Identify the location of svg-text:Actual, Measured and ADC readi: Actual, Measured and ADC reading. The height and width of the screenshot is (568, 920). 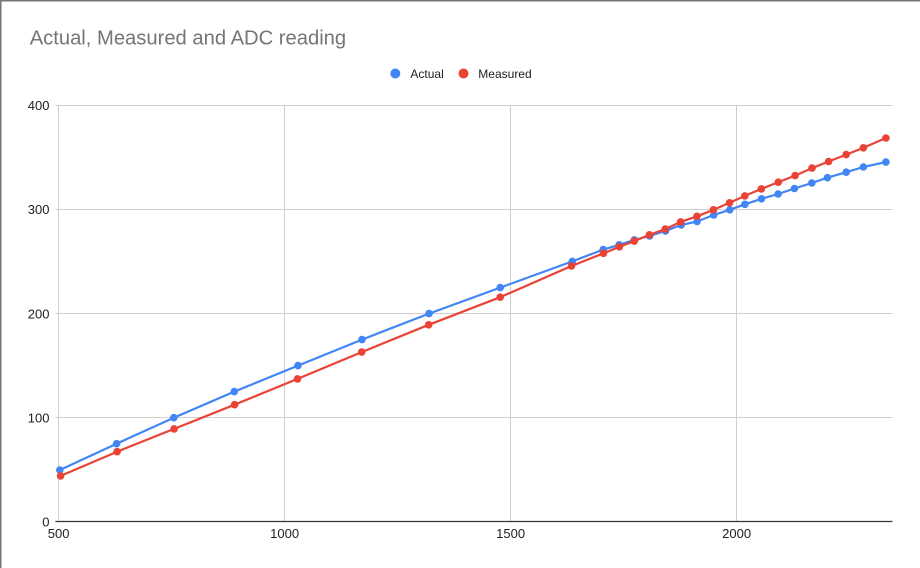
(188, 39).